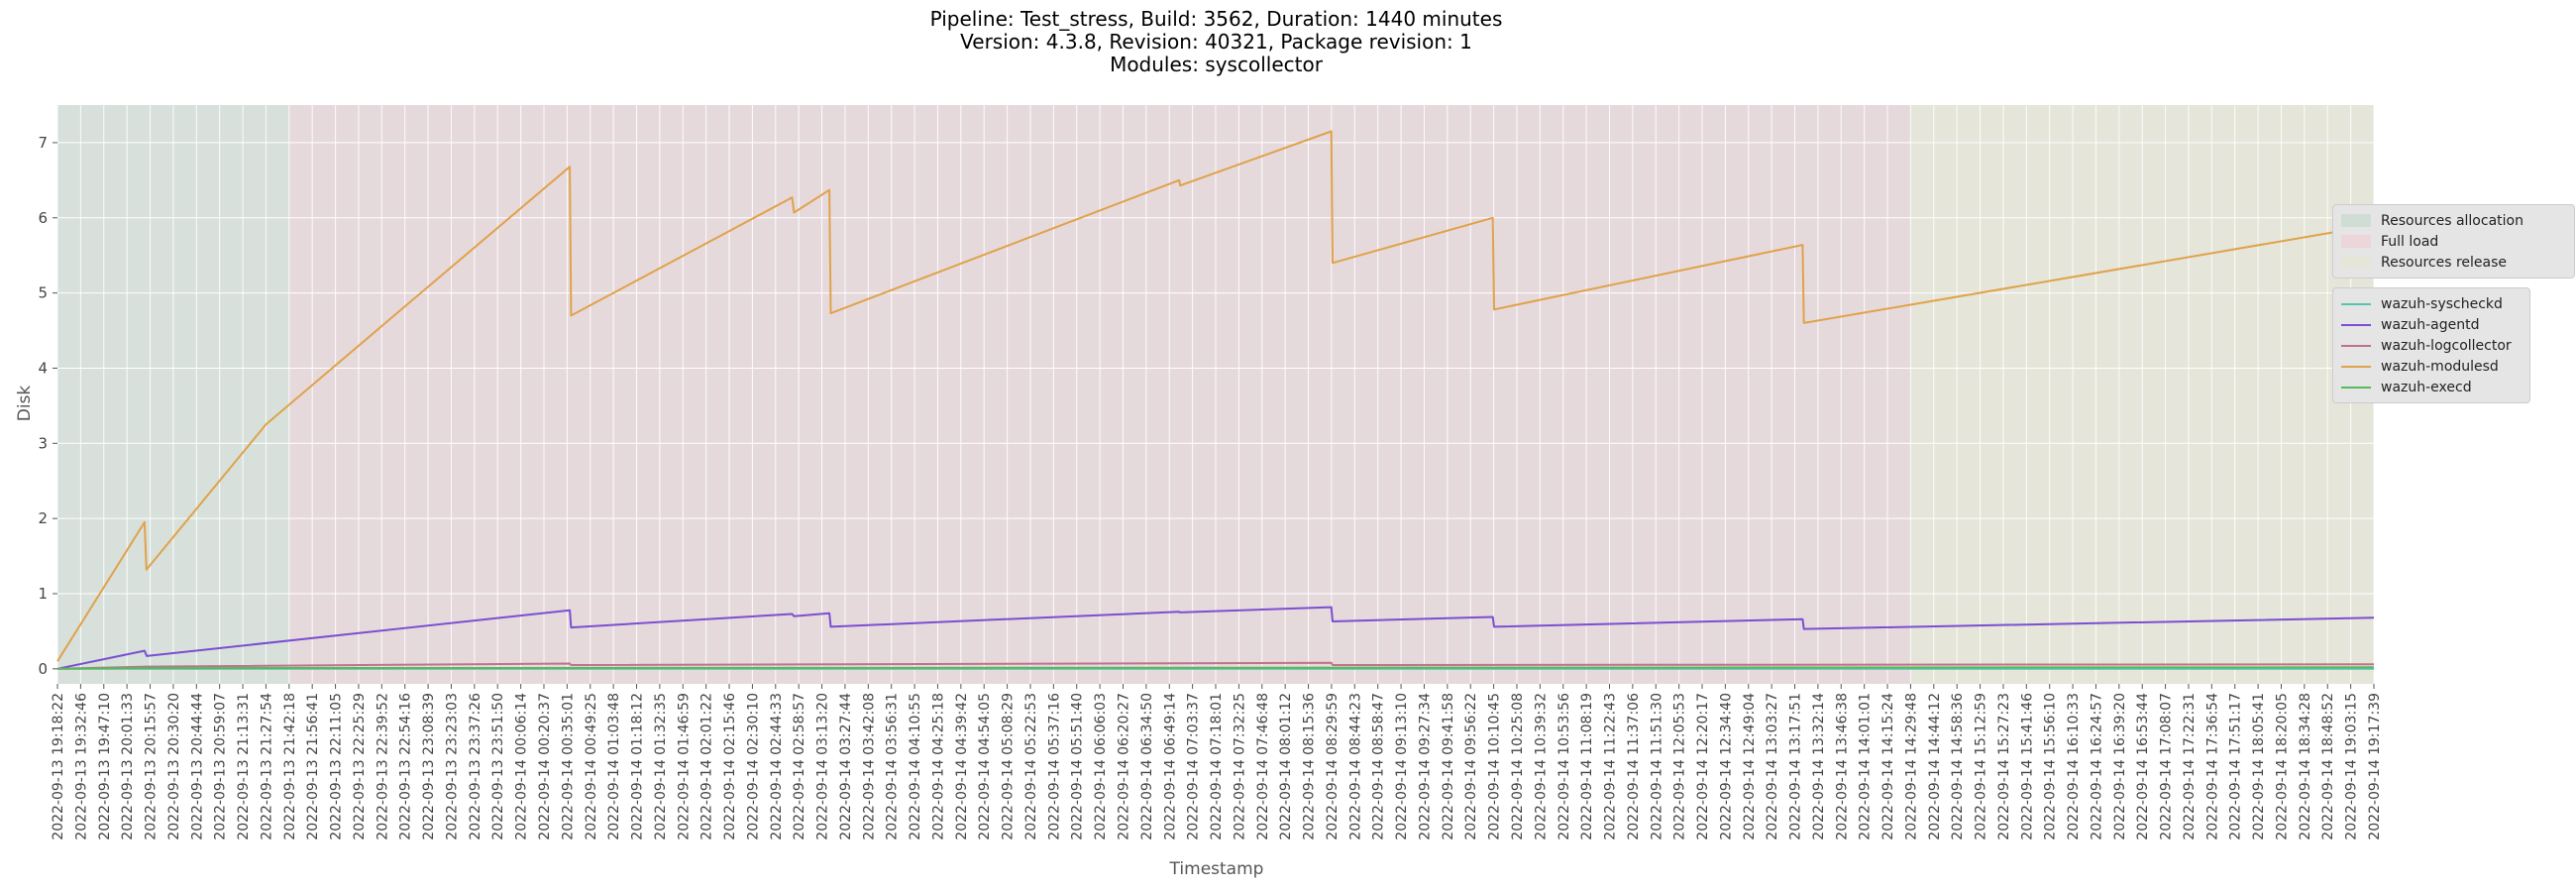 Image resolution: width=2576 pixels, height=892 pixels. What do you see at coordinates (2431, 325) in the screenshot?
I see `series-legend-item: wazuh-agentd` at bounding box center [2431, 325].